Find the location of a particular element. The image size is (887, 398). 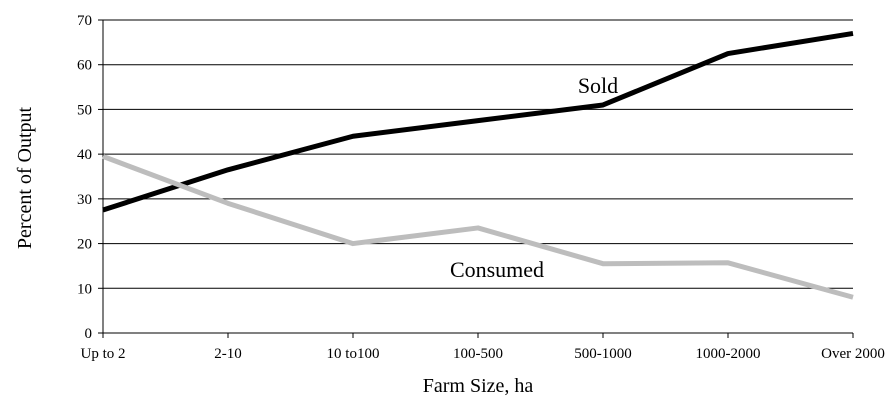

x-tick-label: 10 to100 is located at coordinates (353, 354).